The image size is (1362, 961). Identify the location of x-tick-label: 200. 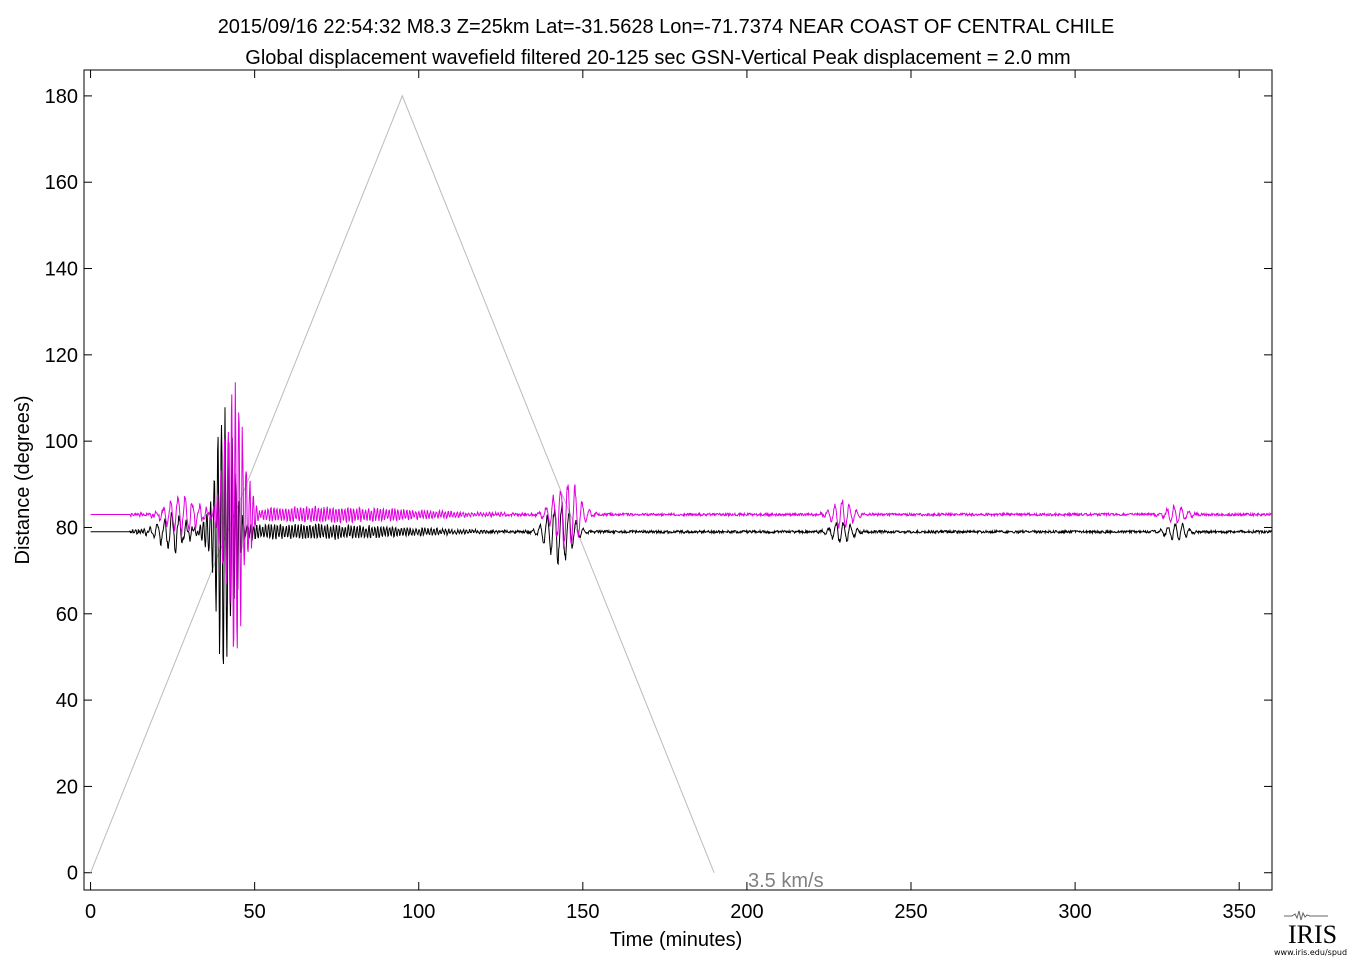
(746, 912).